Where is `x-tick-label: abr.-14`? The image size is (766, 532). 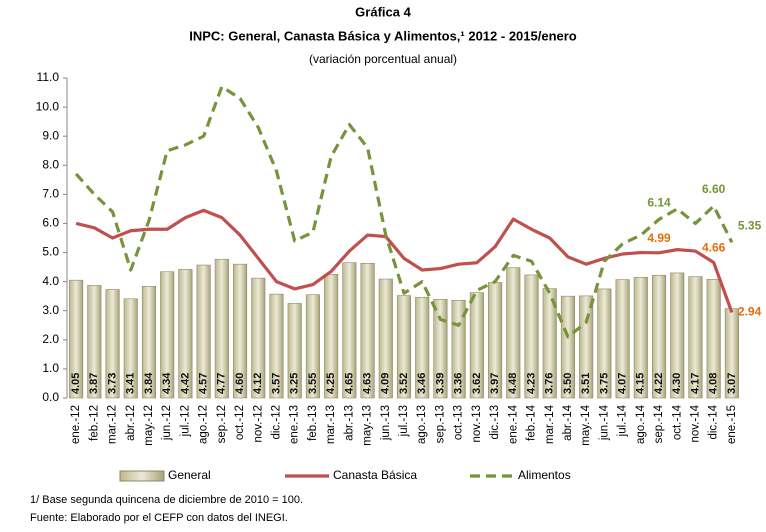
x-tick-label: abr.-14 is located at coordinates (568, 422).